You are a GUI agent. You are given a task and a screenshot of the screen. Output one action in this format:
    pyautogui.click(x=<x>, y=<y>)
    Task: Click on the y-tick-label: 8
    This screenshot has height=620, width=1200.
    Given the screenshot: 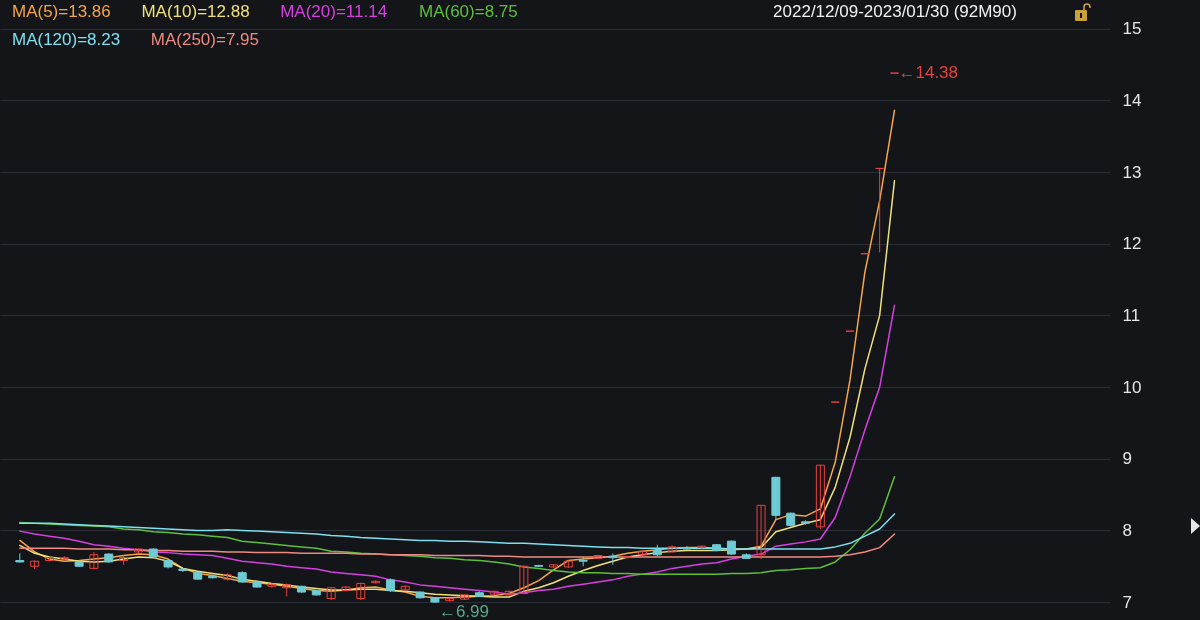 What is the action you would take?
    pyautogui.click(x=1127, y=530)
    